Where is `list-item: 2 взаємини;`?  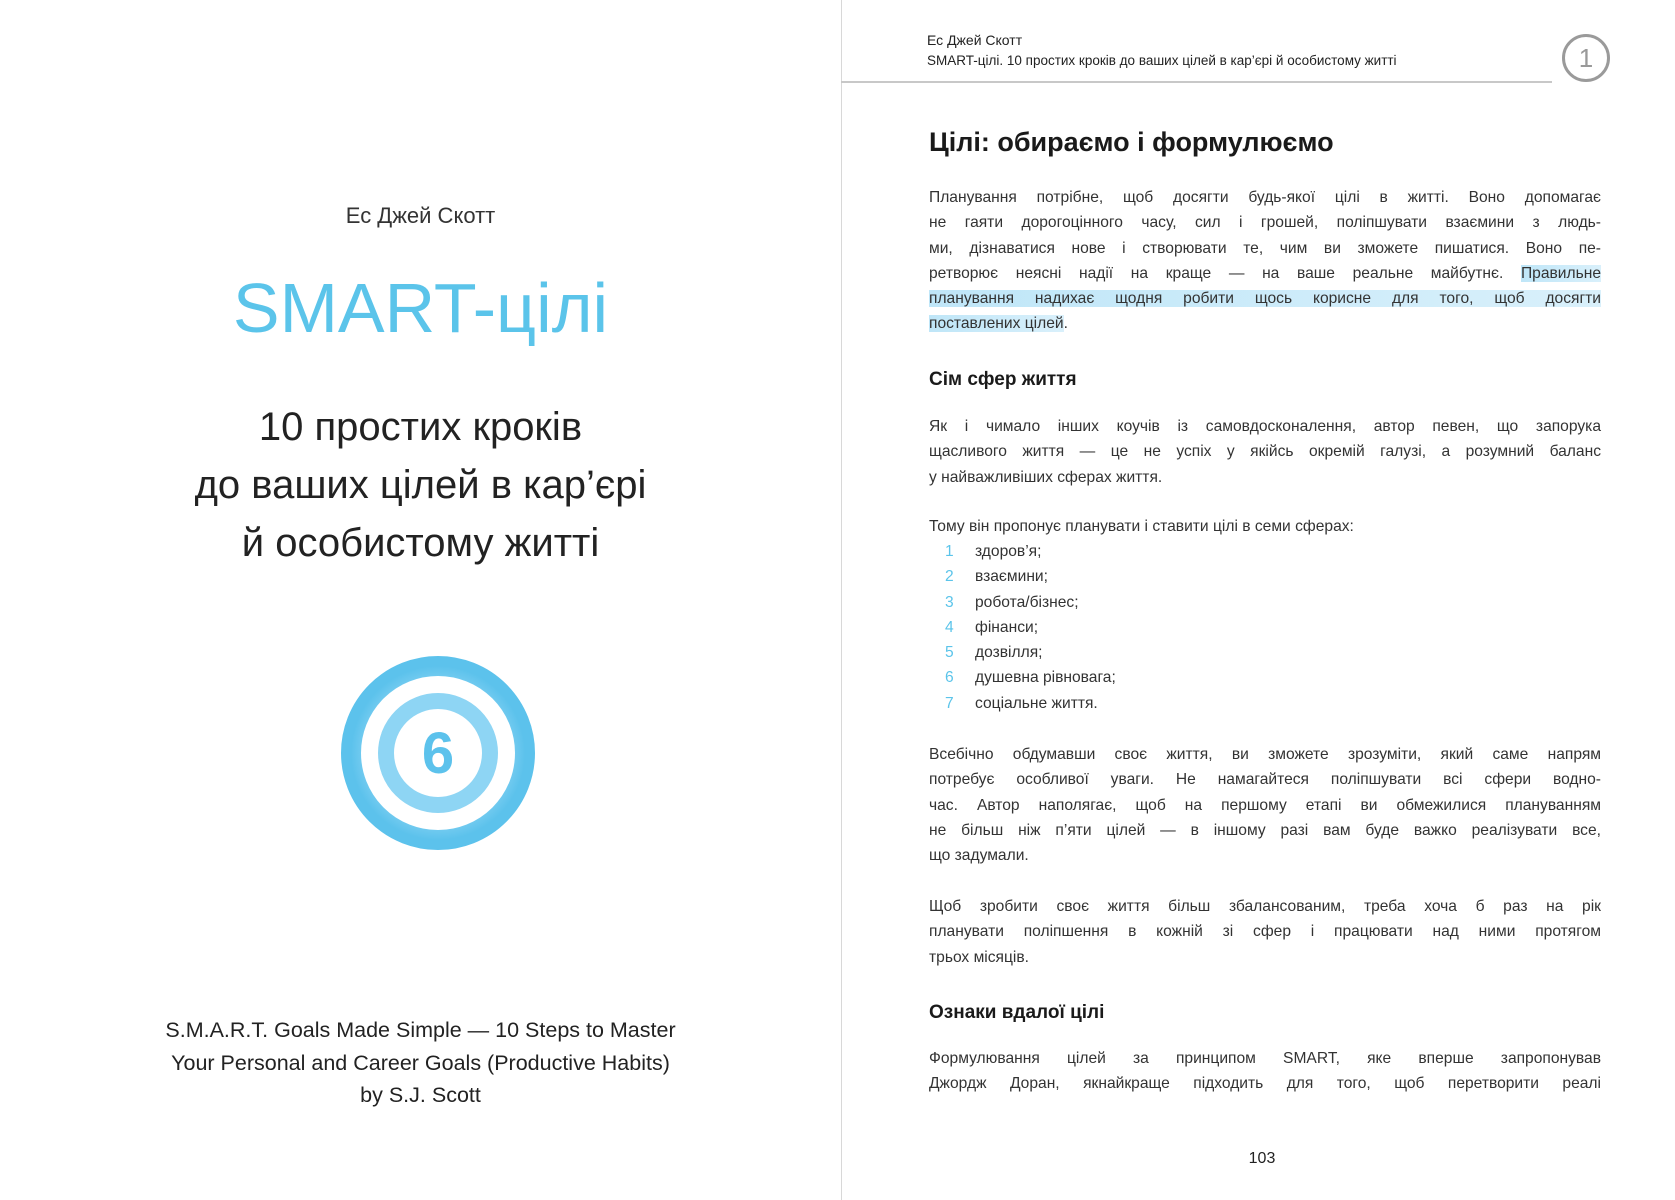 list-item: 2 взаємини; is located at coordinates (1030, 576).